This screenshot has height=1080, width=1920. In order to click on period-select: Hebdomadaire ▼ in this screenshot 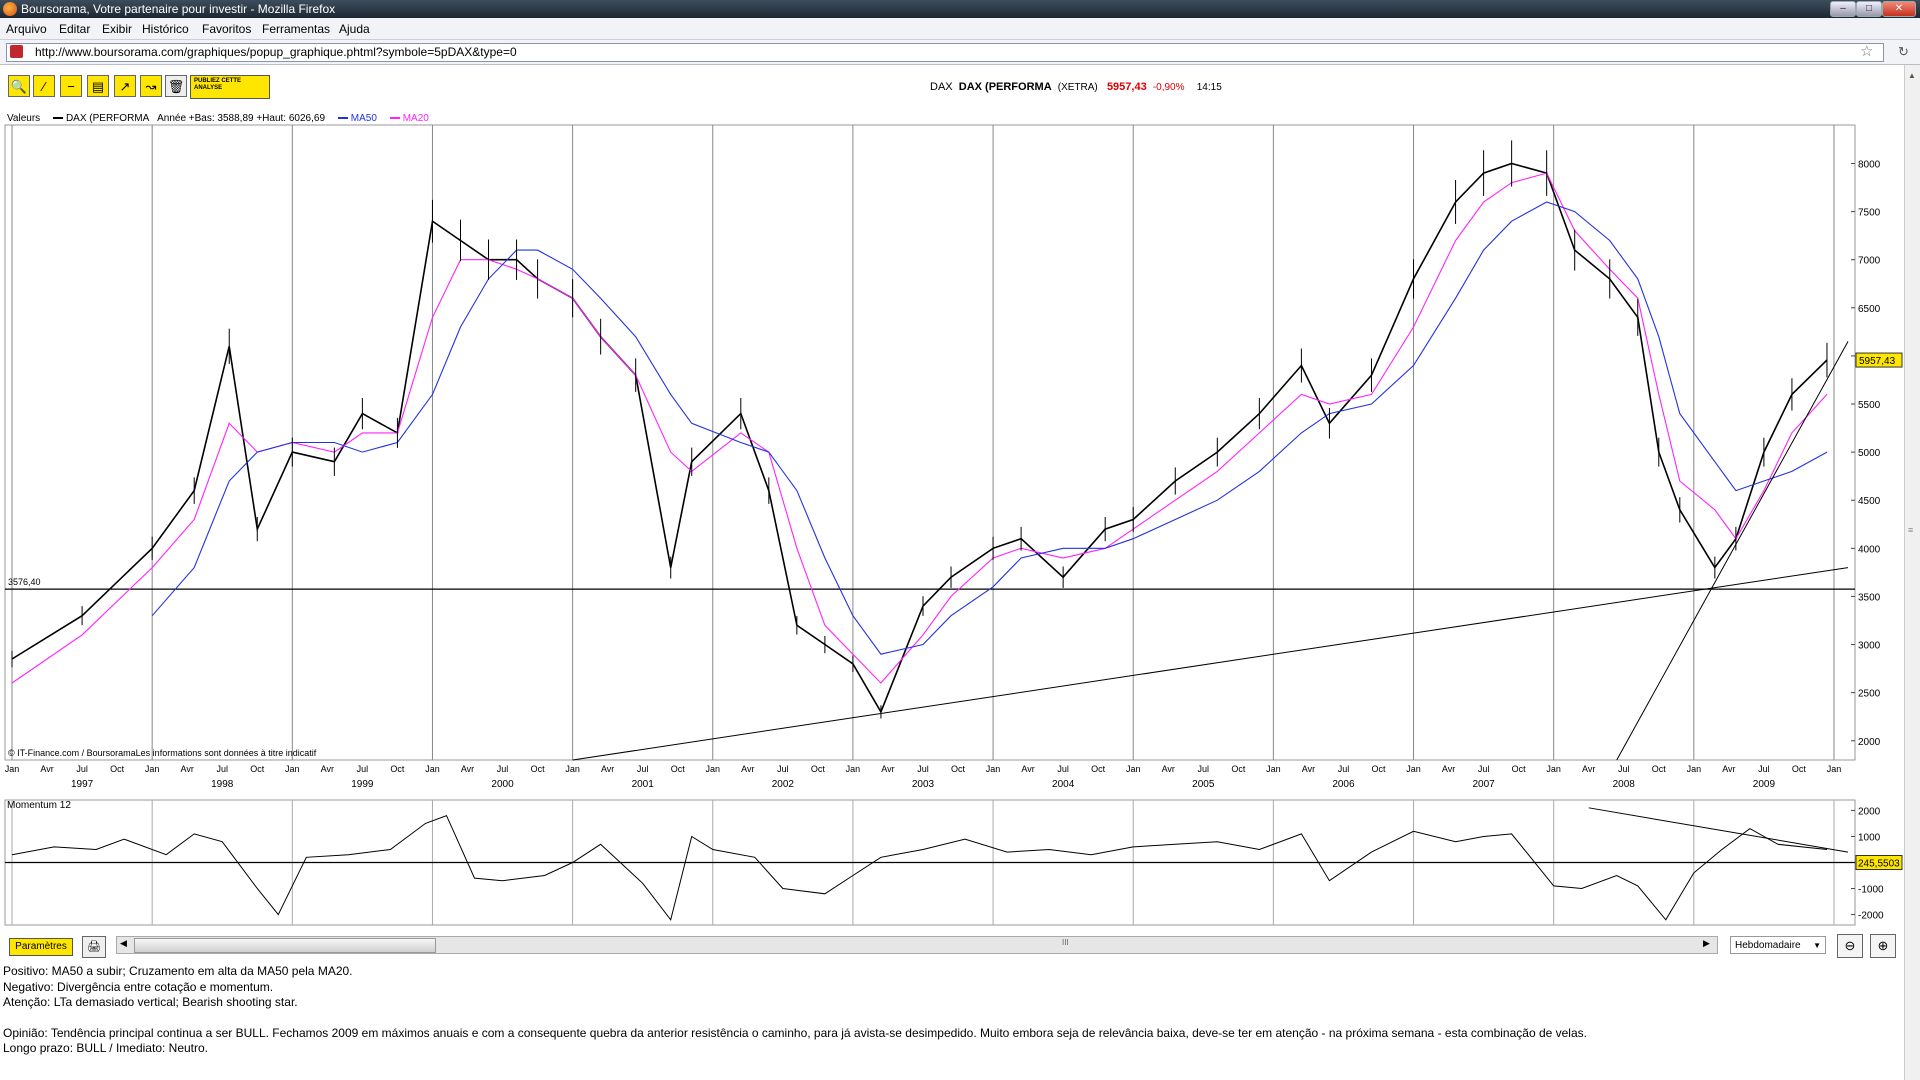, I will do `click(1778, 945)`.